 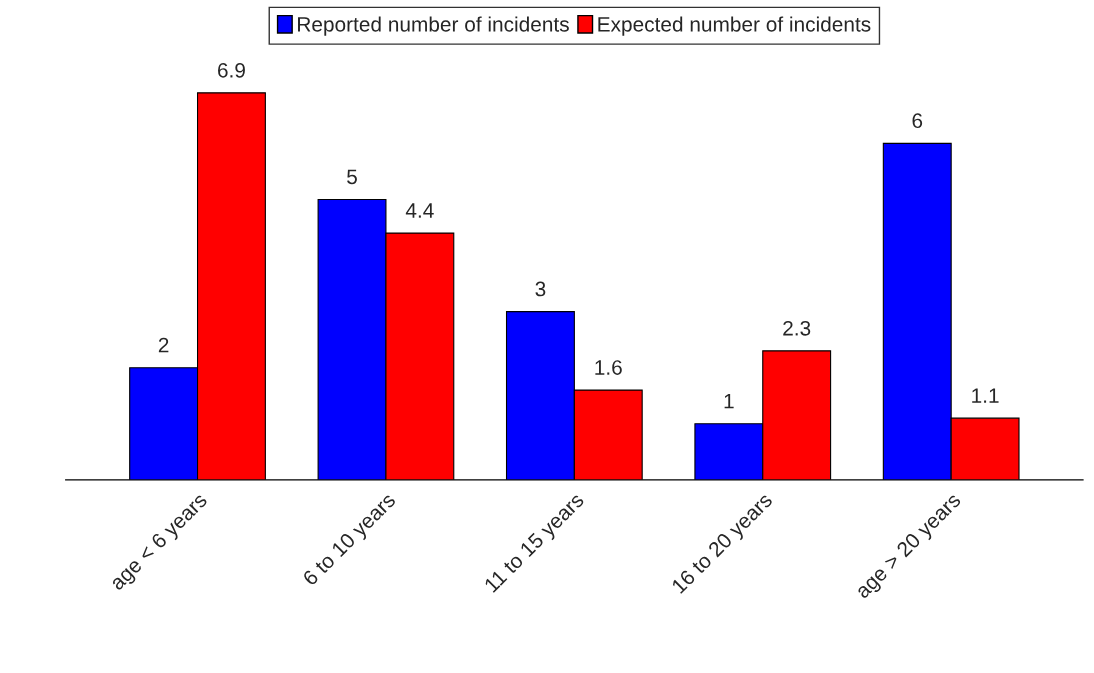 What do you see at coordinates (608, 367) in the screenshot?
I see `data-label: 1.6` at bounding box center [608, 367].